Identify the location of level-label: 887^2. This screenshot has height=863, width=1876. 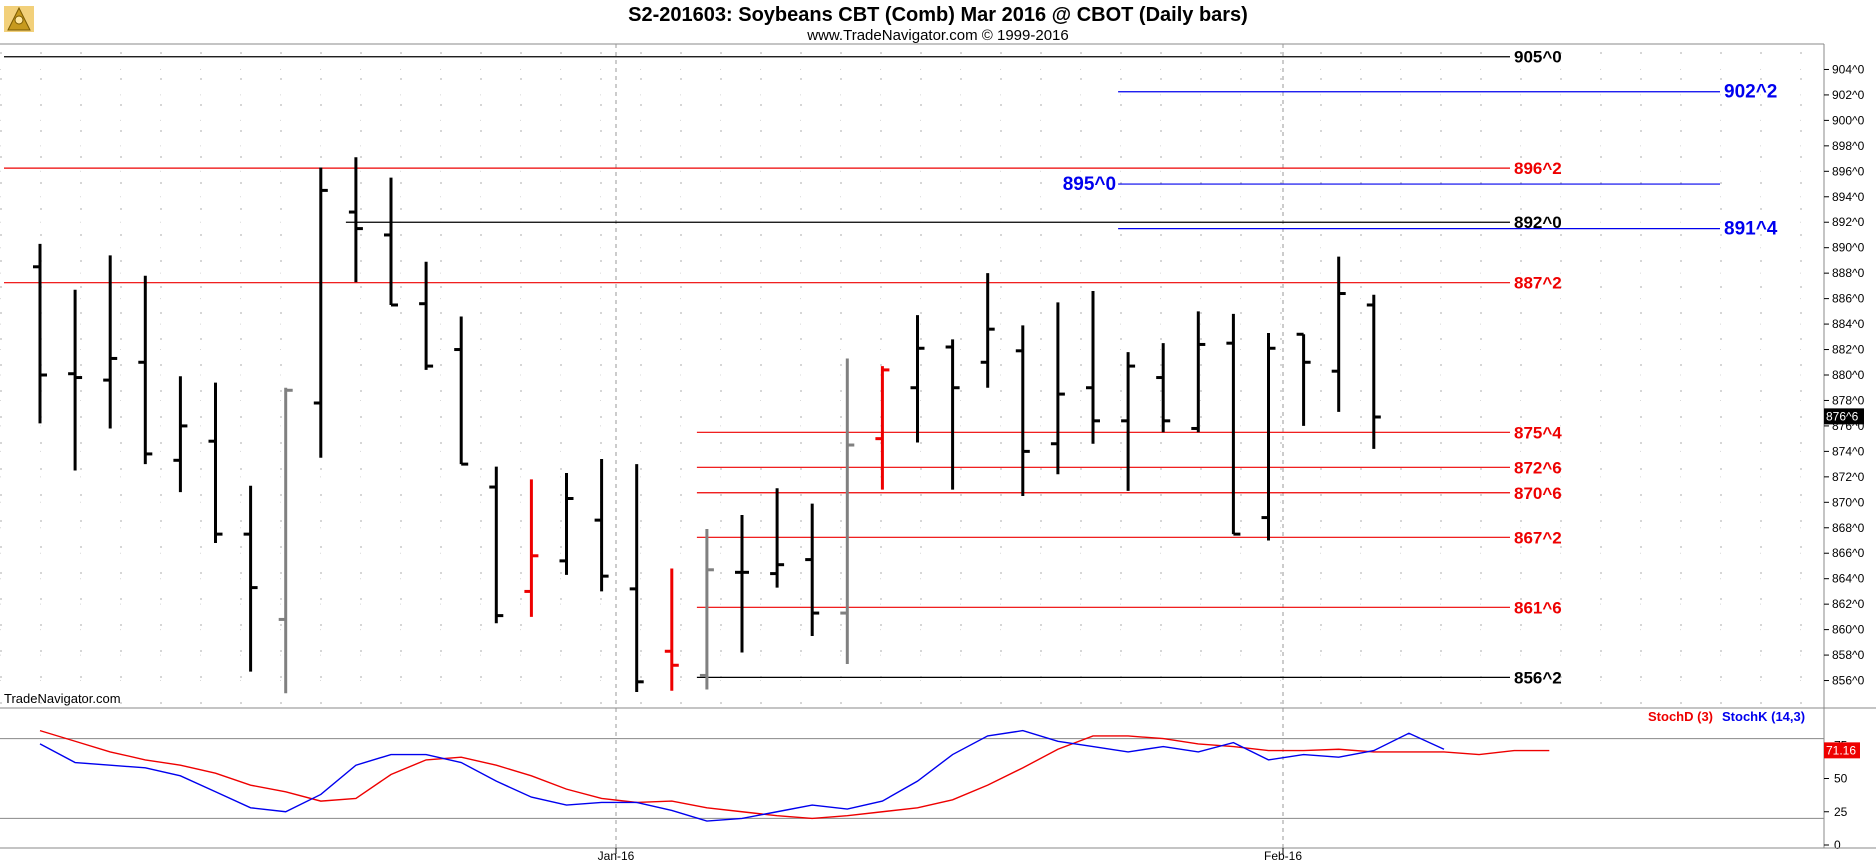
(1538, 283).